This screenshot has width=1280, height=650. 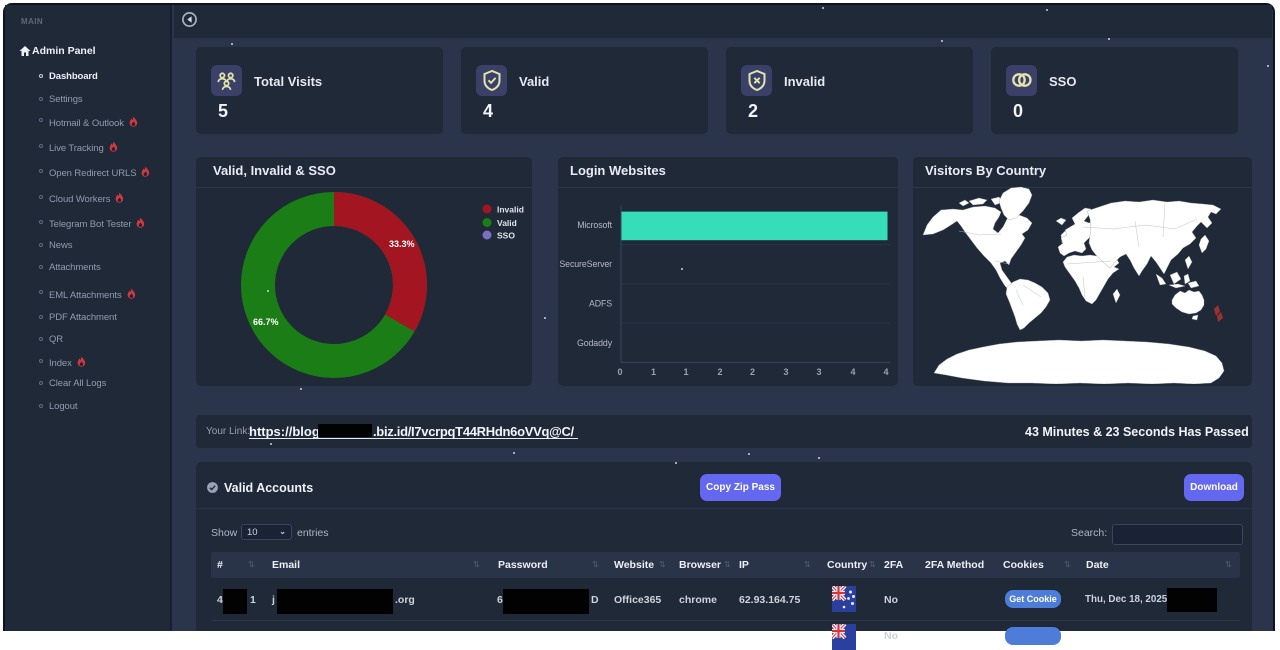 What do you see at coordinates (585, 264) in the screenshot?
I see `svg-text: SecureServer` at bounding box center [585, 264].